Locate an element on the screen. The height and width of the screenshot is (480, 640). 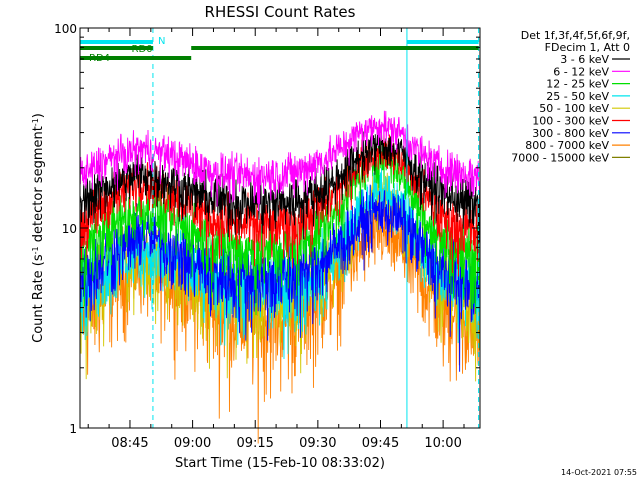
legend-label: 100 - 300 keV is located at coordinates (570, 121).